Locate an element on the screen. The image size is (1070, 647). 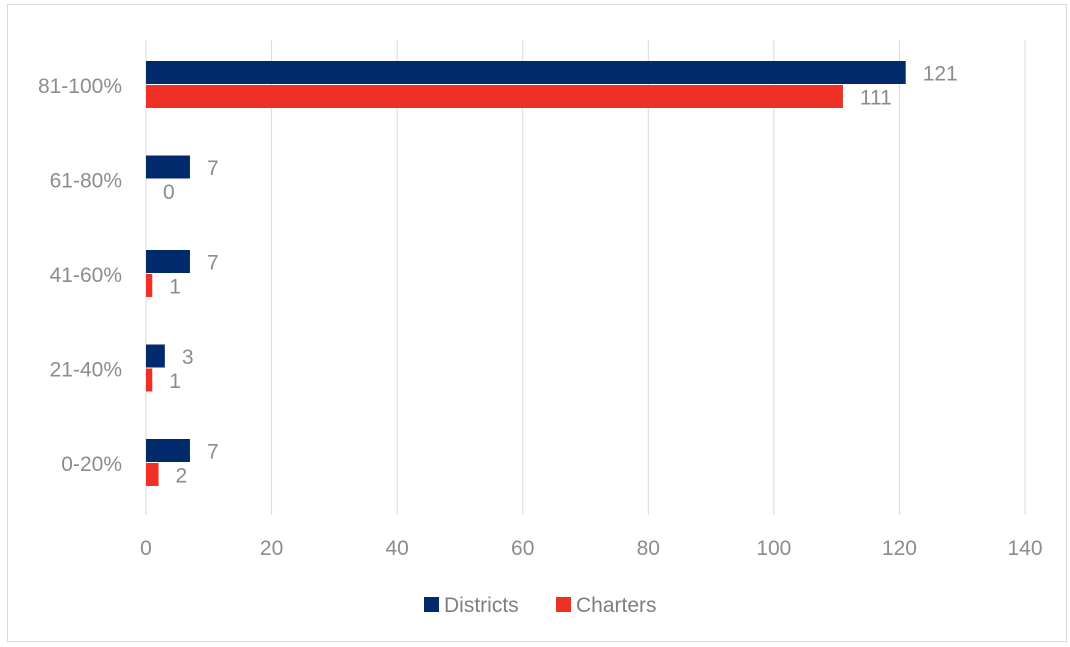
legend-label-charters: Charters is located at coordinates (616, 605).